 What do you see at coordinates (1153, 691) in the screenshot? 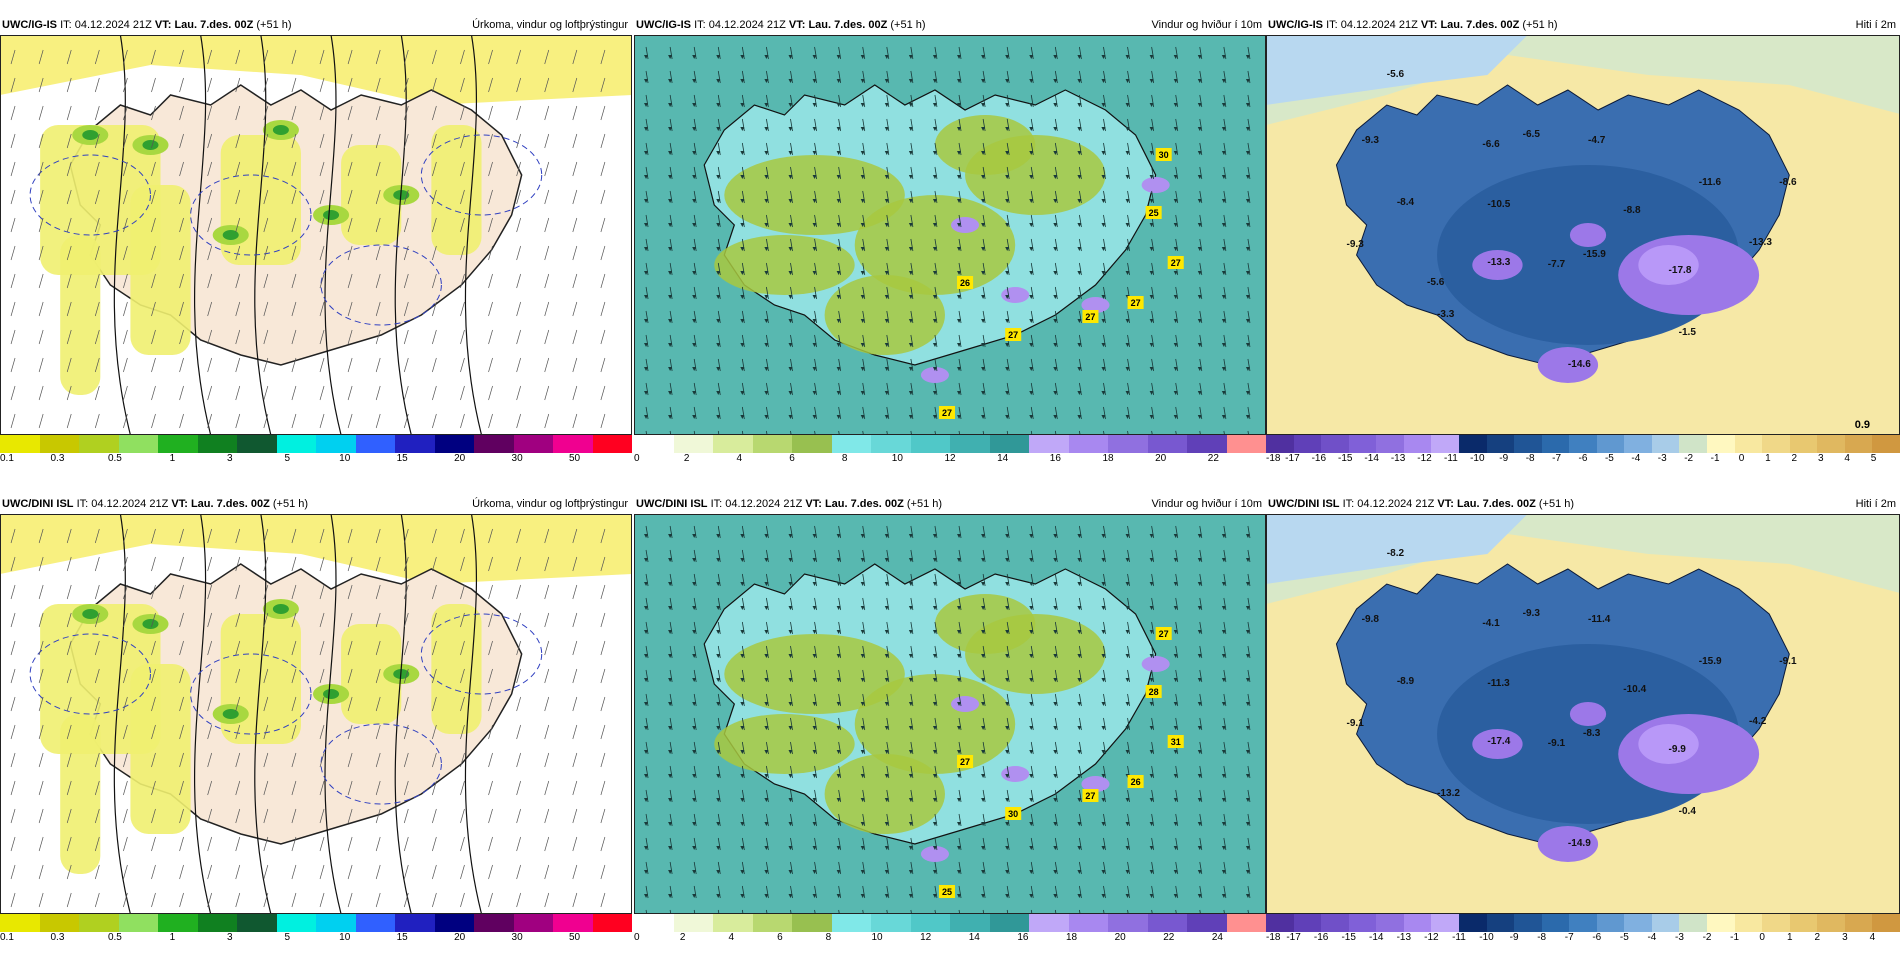
I see `gust-badge: 28` at bounding box center [1153, 691].